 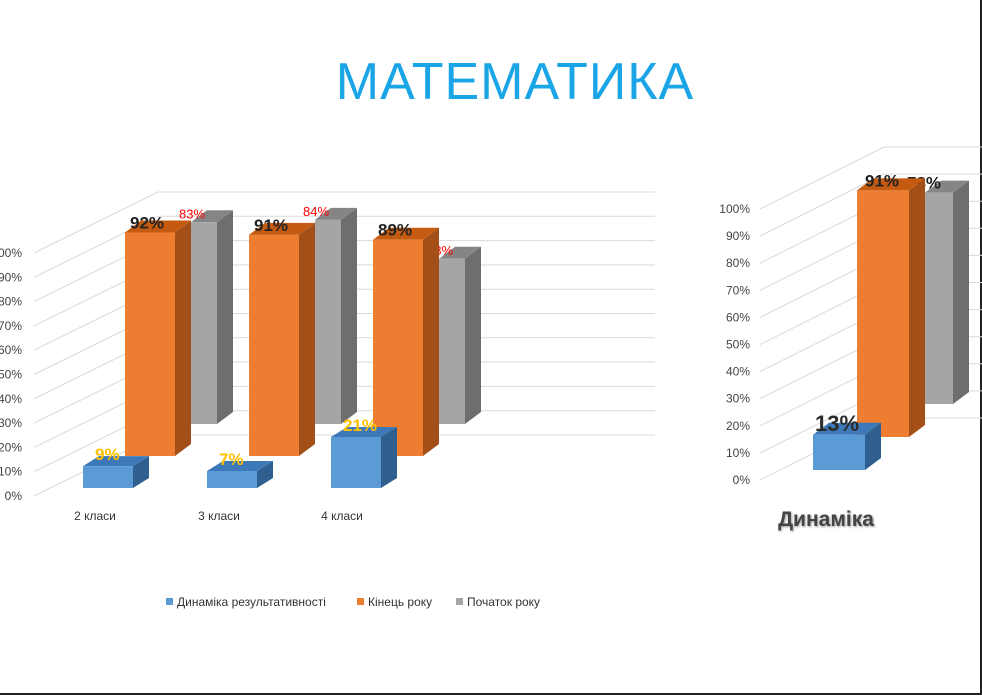 I want to click on data-label: 83%, so click(x=192, y=213).